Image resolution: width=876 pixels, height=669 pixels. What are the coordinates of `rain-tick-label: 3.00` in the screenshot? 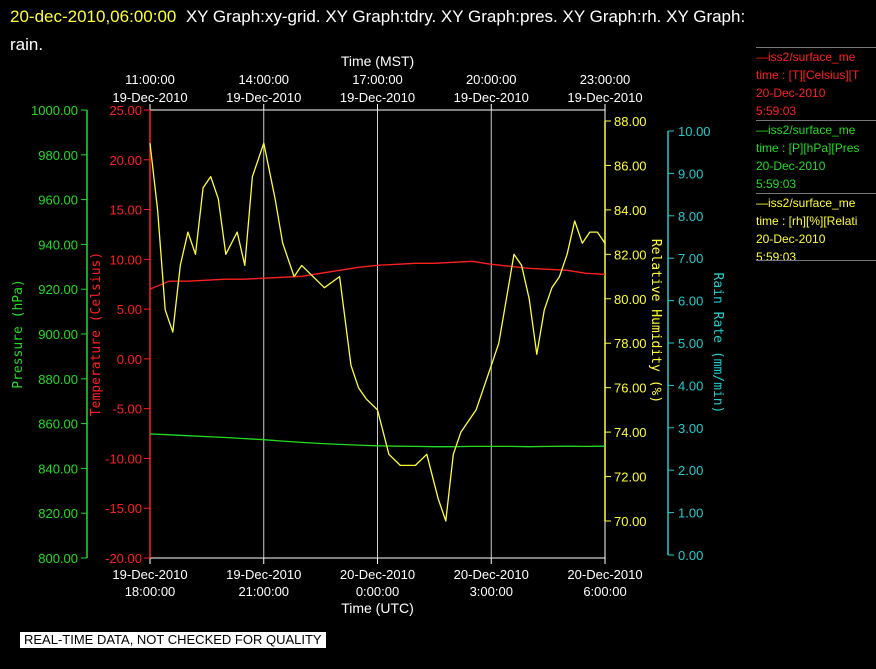 It's located at (690, 428).